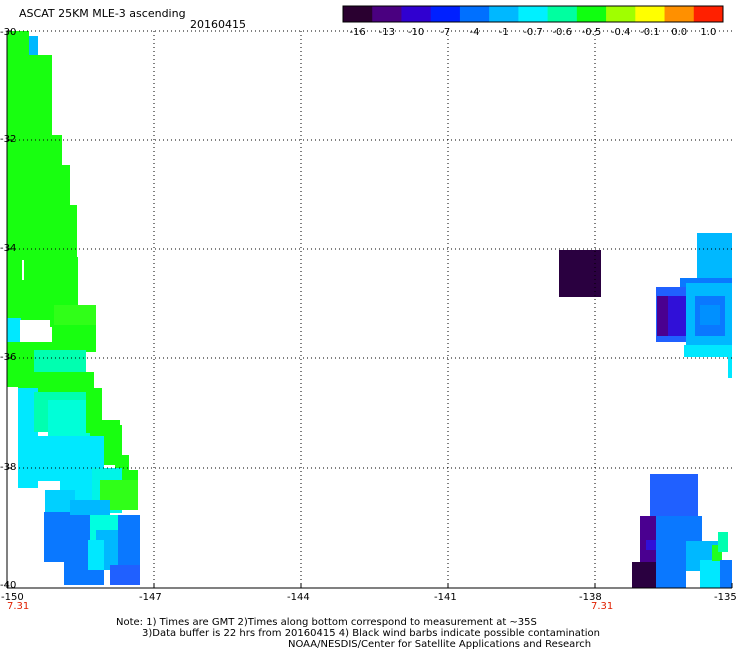 The image size is (740, 651). I want to click on colorbar-label: -10, so click(416, 32).